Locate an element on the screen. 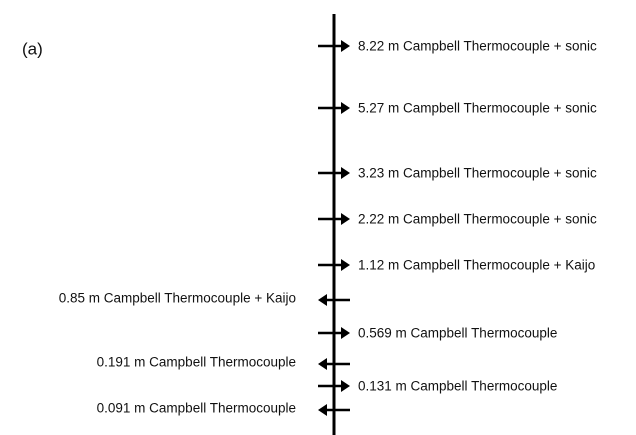  instrument-label: 8.22 m Campbell Thermocouple + sonic is located at coordinates (477, 46).